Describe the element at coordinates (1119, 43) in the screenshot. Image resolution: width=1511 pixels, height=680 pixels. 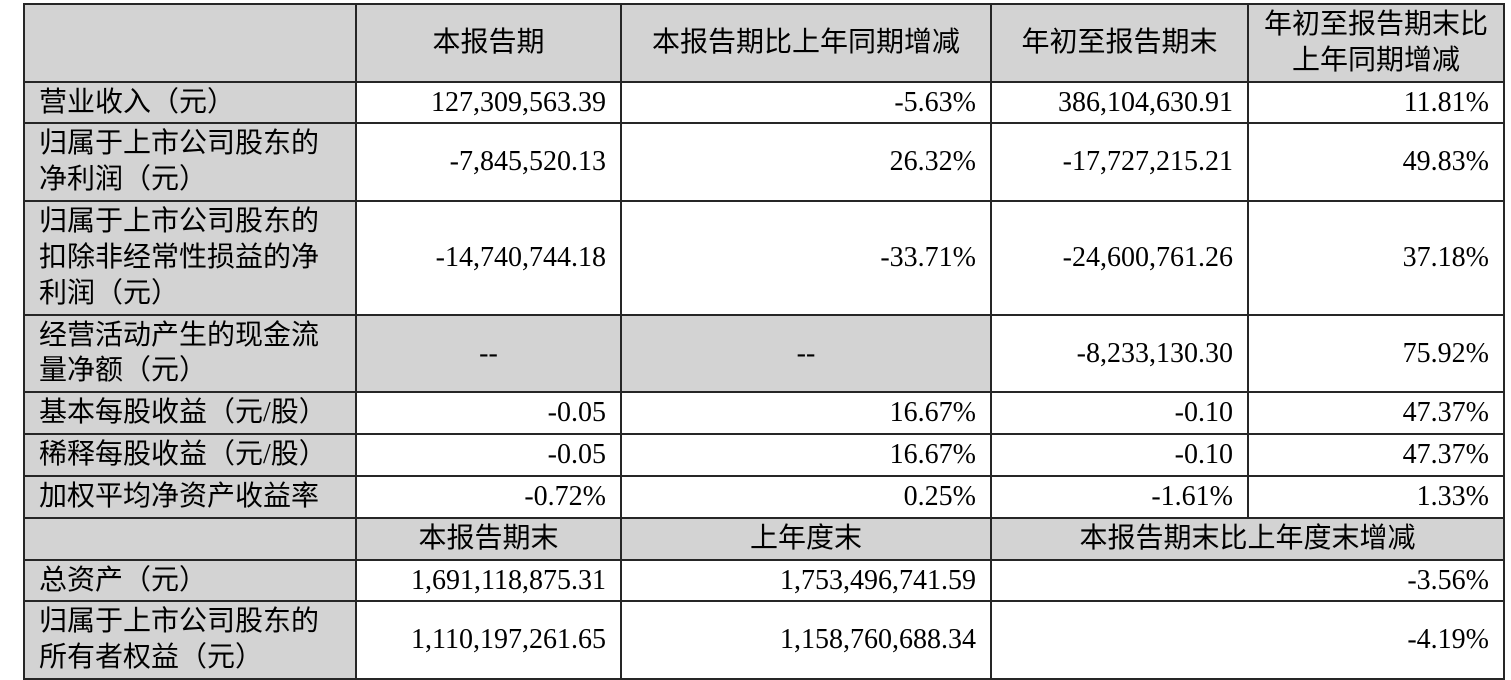
I see `header-ytd: 年初至报告期末` at that location.